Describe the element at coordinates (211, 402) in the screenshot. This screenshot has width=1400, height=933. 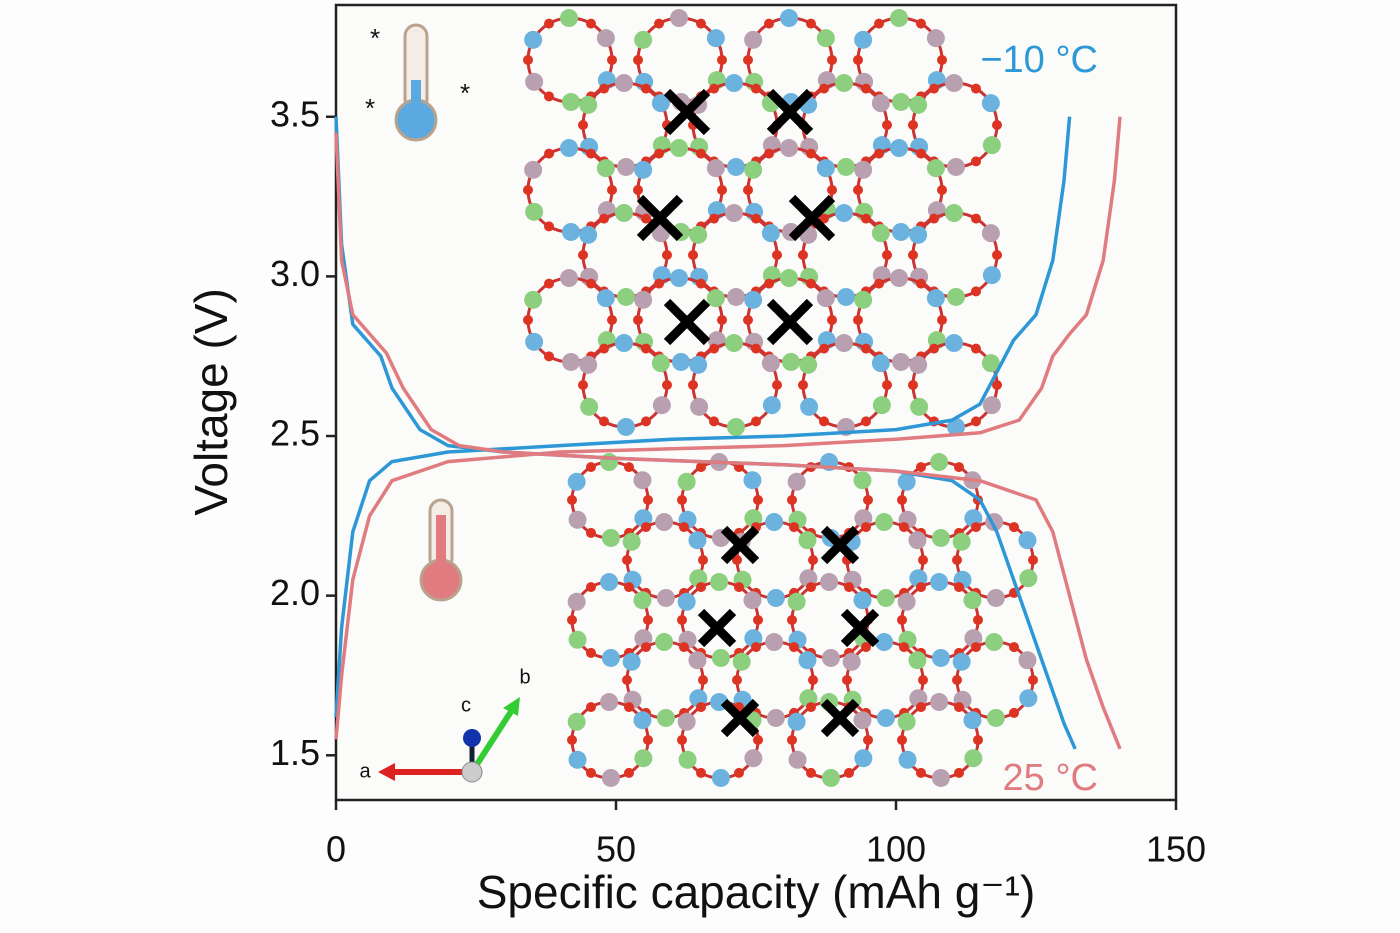
I see `y-axis-label: Voltage (V)` at that location.